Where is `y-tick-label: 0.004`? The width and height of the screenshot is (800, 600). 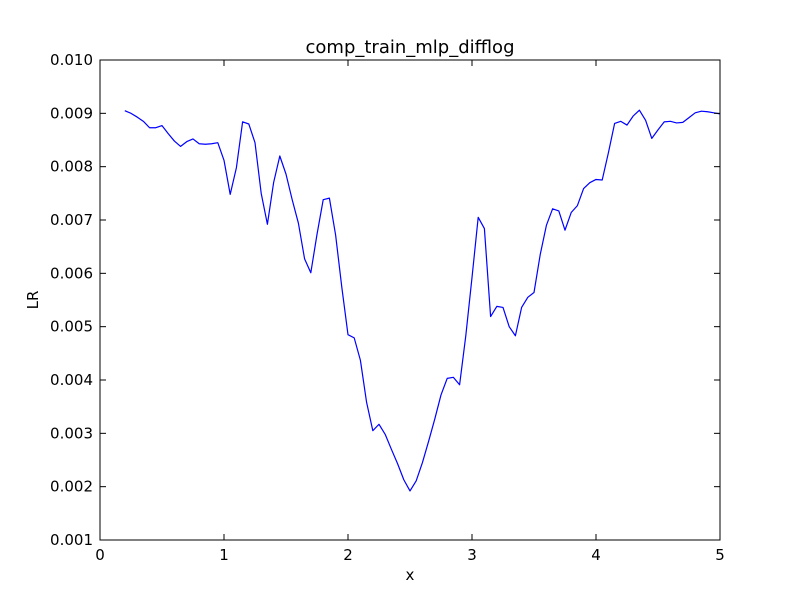
y-tick-label: 0.004 is located at coordinates (71, 380).